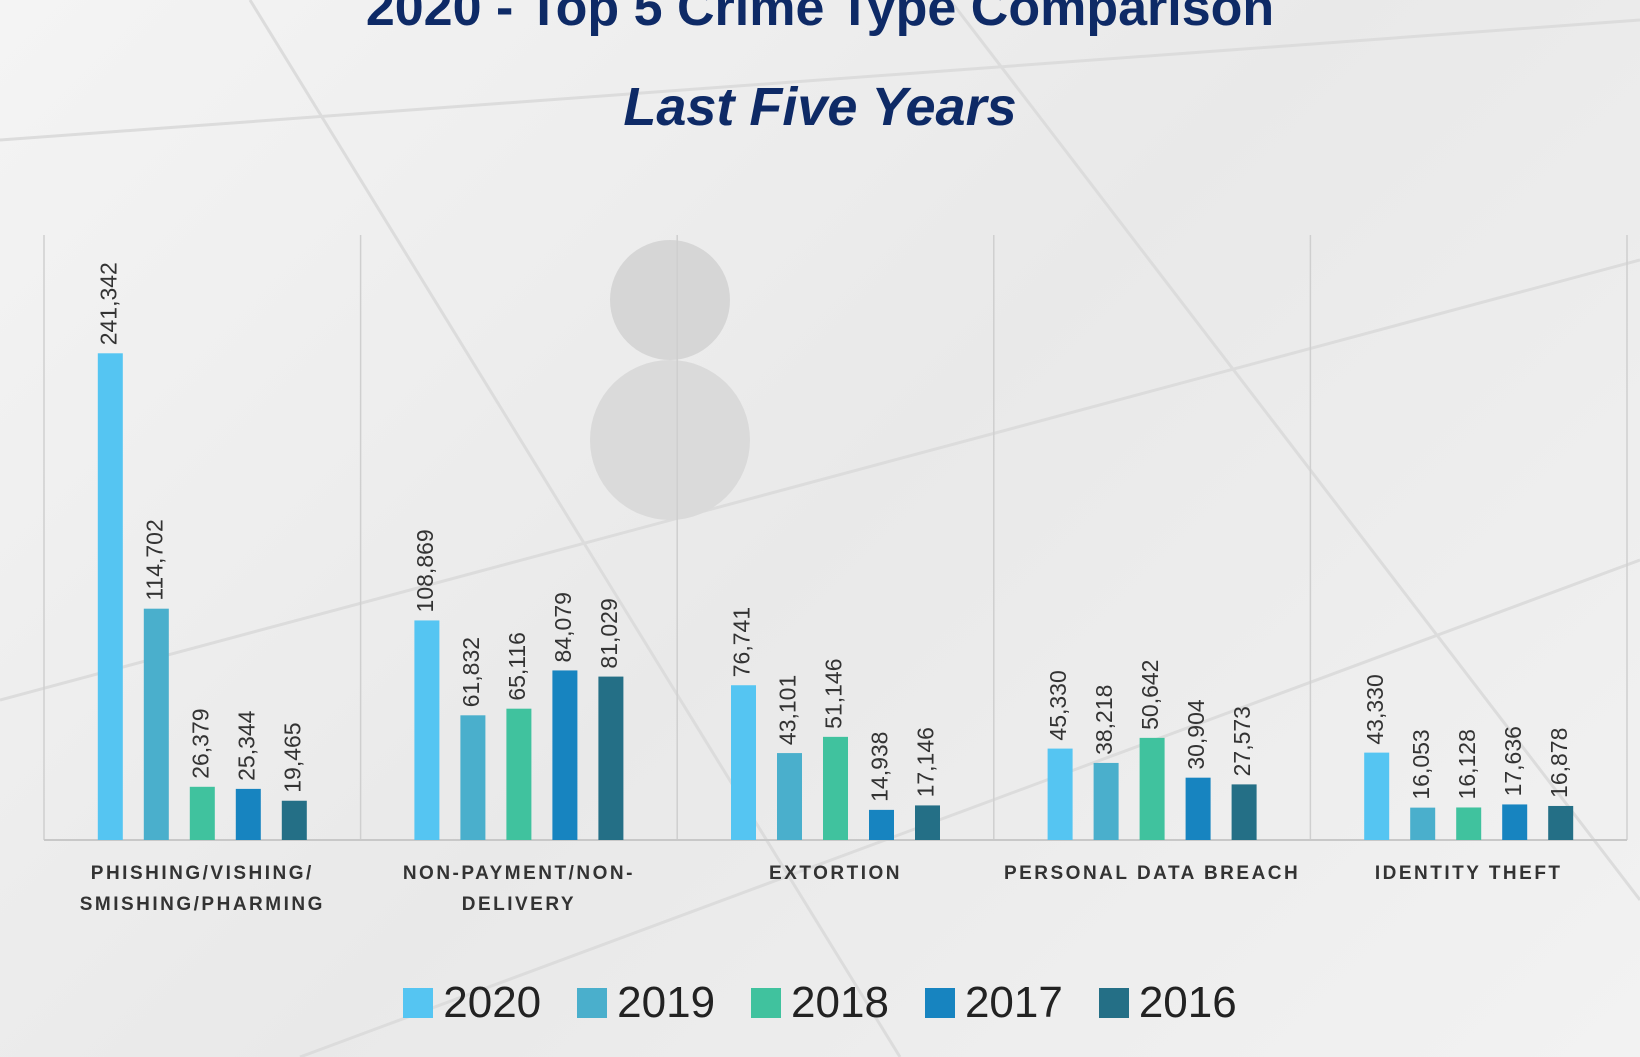 This screenshot has width=1640, height=1057. What do you see at coordinates (1150, 695) in the screenshot?
I see `value-label: 50,642` at bounding box center [1150, 695].